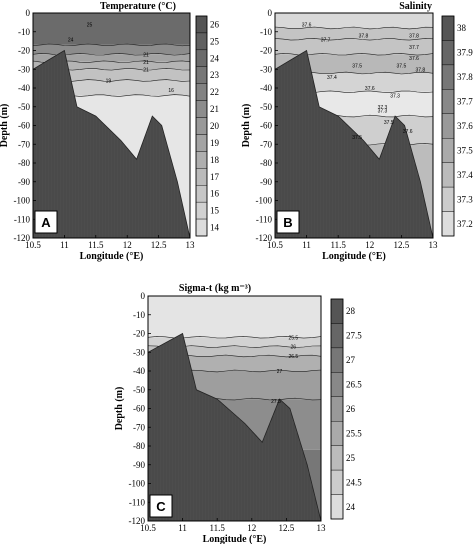 The height and width of the screenshot is (544, 474). Describe the element at coordinates (215, 288) in the screenshot. I see `chart-title: Sigma-t (kg m⁻³)` at that location.